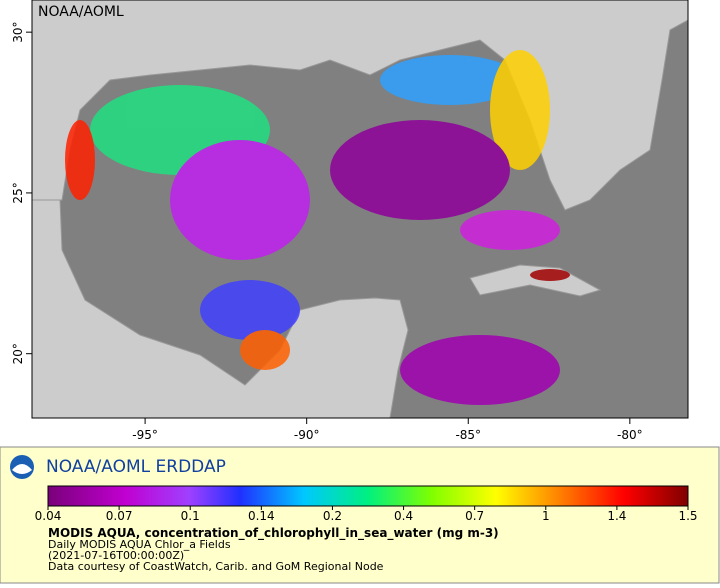 Image resolution: width=720 pixels, height=588 pixels. What do you see at coordinates (48, 516) in the screenshot?
I see `colorbar-tick-label: 0.04` at bounding box center [48, 516].